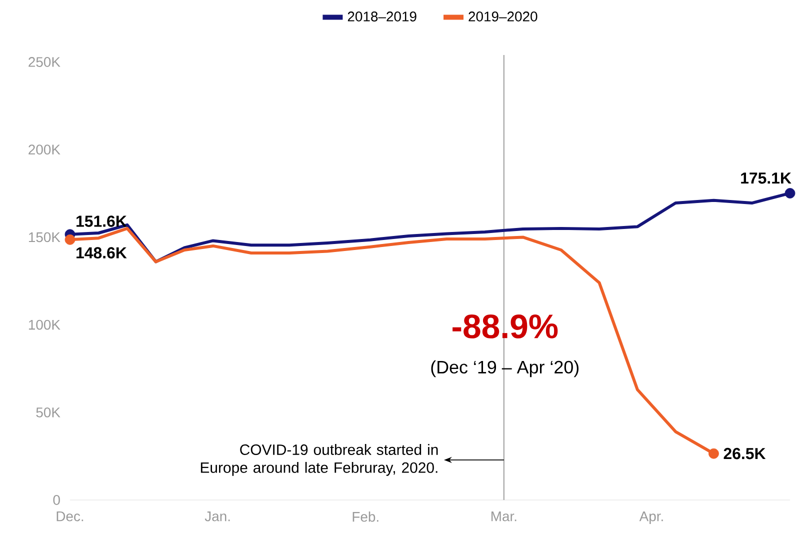  What do you see at coordinates (56, 500) in the screenshot?
I see `y-tick-label: 0` at bounding box center [56, 500].